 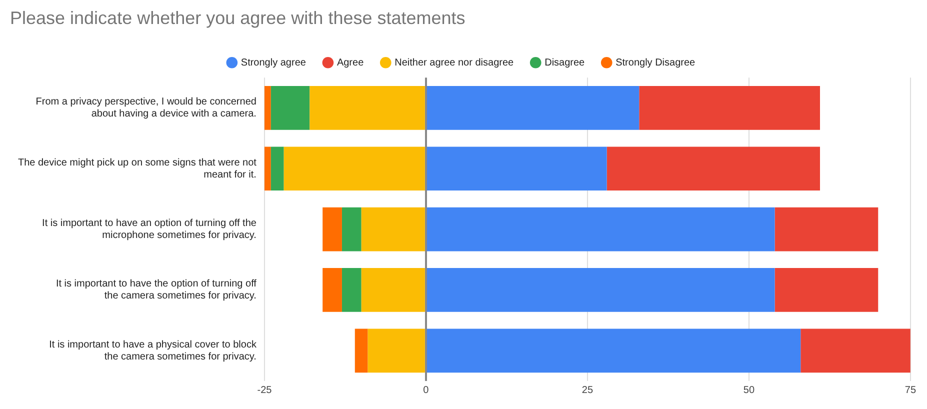 I want to click on x-tick-label: 75, so click(x=910, y=390).